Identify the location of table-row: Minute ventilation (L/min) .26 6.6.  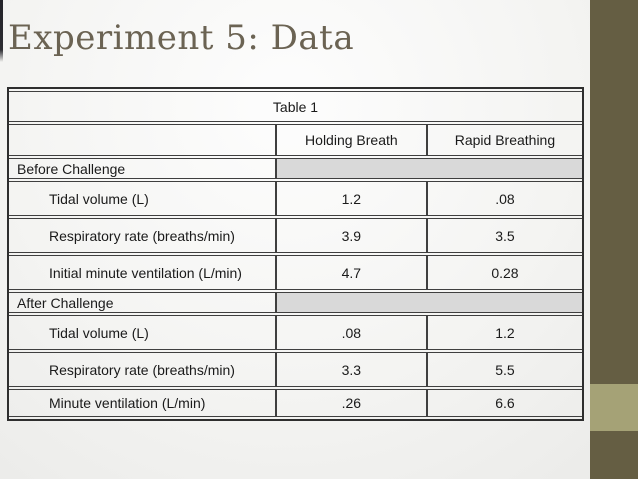
(295, 403).